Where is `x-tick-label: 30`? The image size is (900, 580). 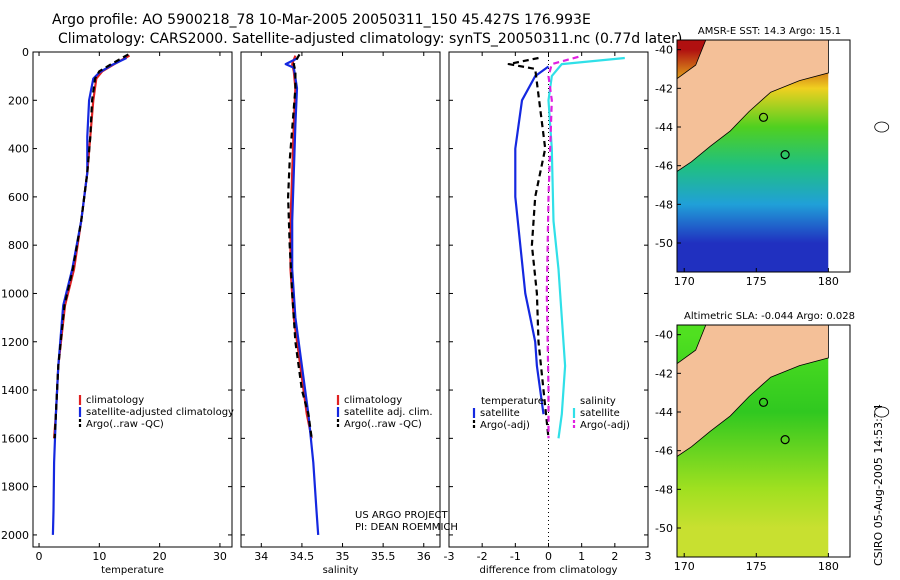
x-tick-label: 30 is located at coordinates (220, 556).